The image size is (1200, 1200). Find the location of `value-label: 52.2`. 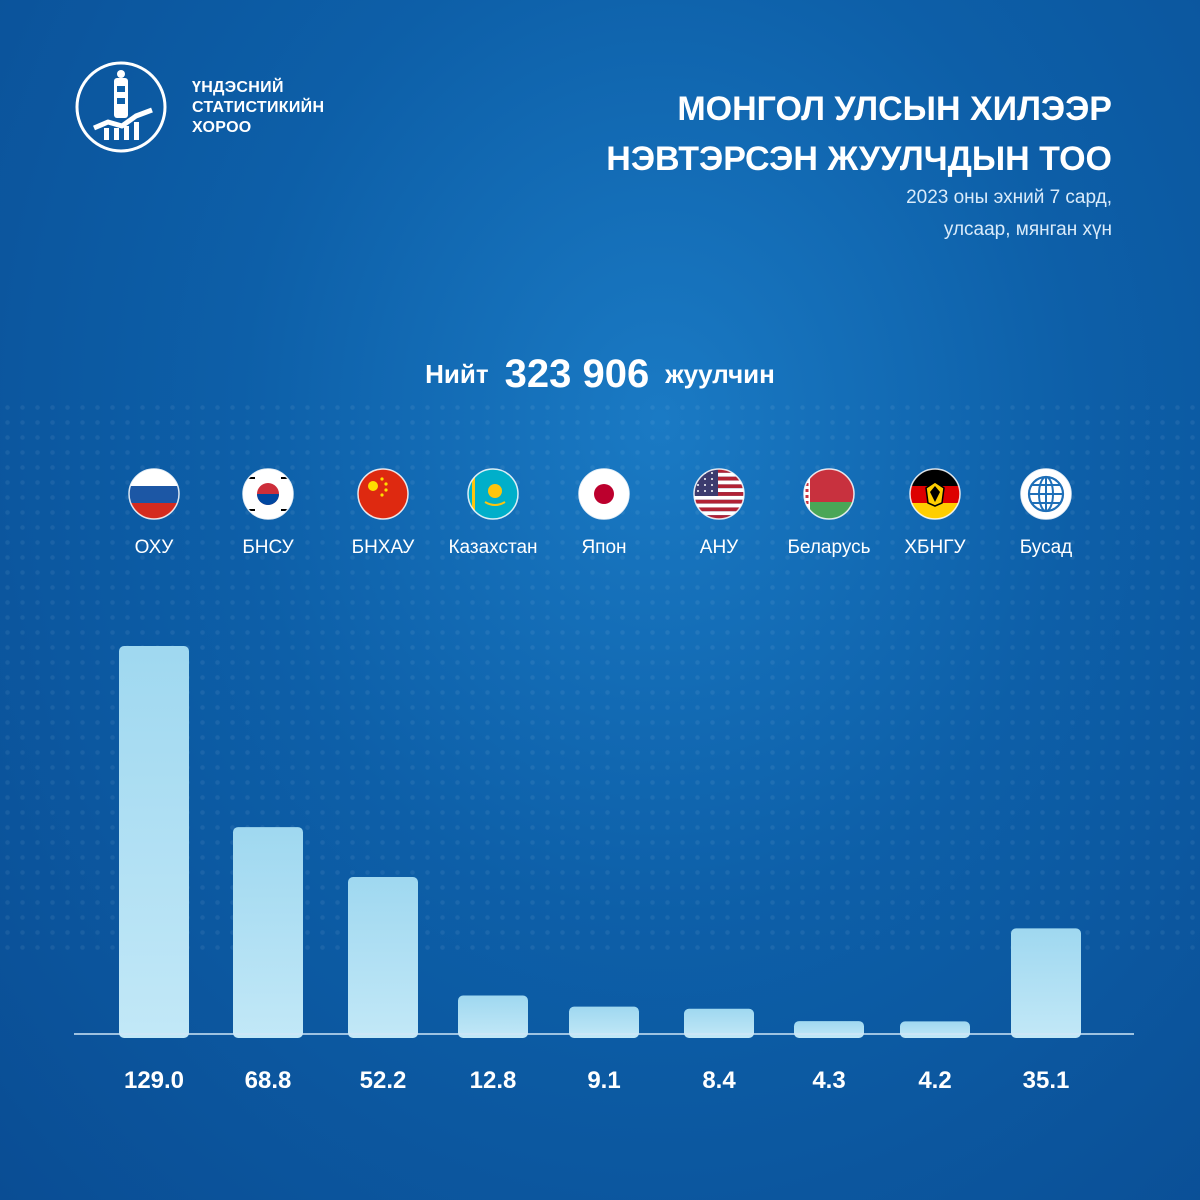

value-label: 52.2 is located at coordinates (383, 1080).